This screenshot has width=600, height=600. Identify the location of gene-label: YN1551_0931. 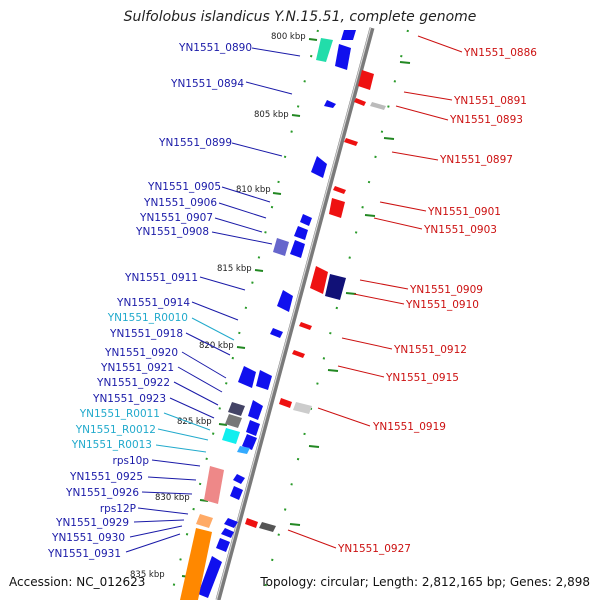
(84, 554).